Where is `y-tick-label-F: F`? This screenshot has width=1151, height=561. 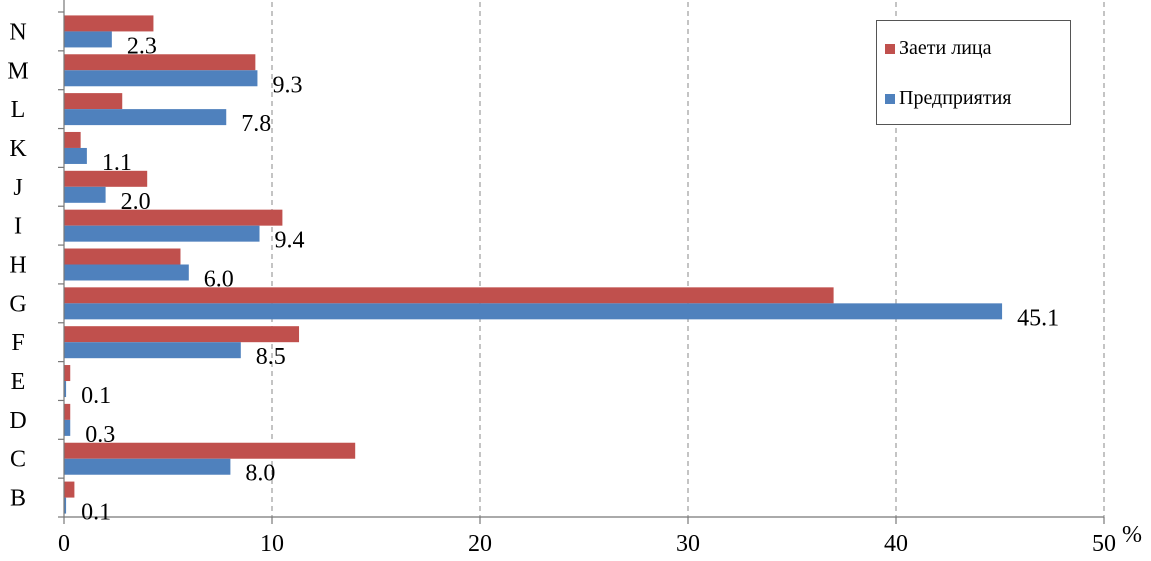
y-tick-label-F: F is located at coordinates (17, 343).